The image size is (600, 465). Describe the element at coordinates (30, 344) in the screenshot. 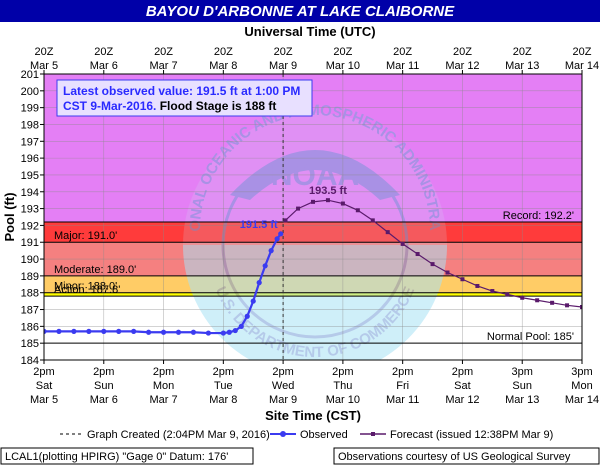

I see `y-tick-label: 185` at that location.